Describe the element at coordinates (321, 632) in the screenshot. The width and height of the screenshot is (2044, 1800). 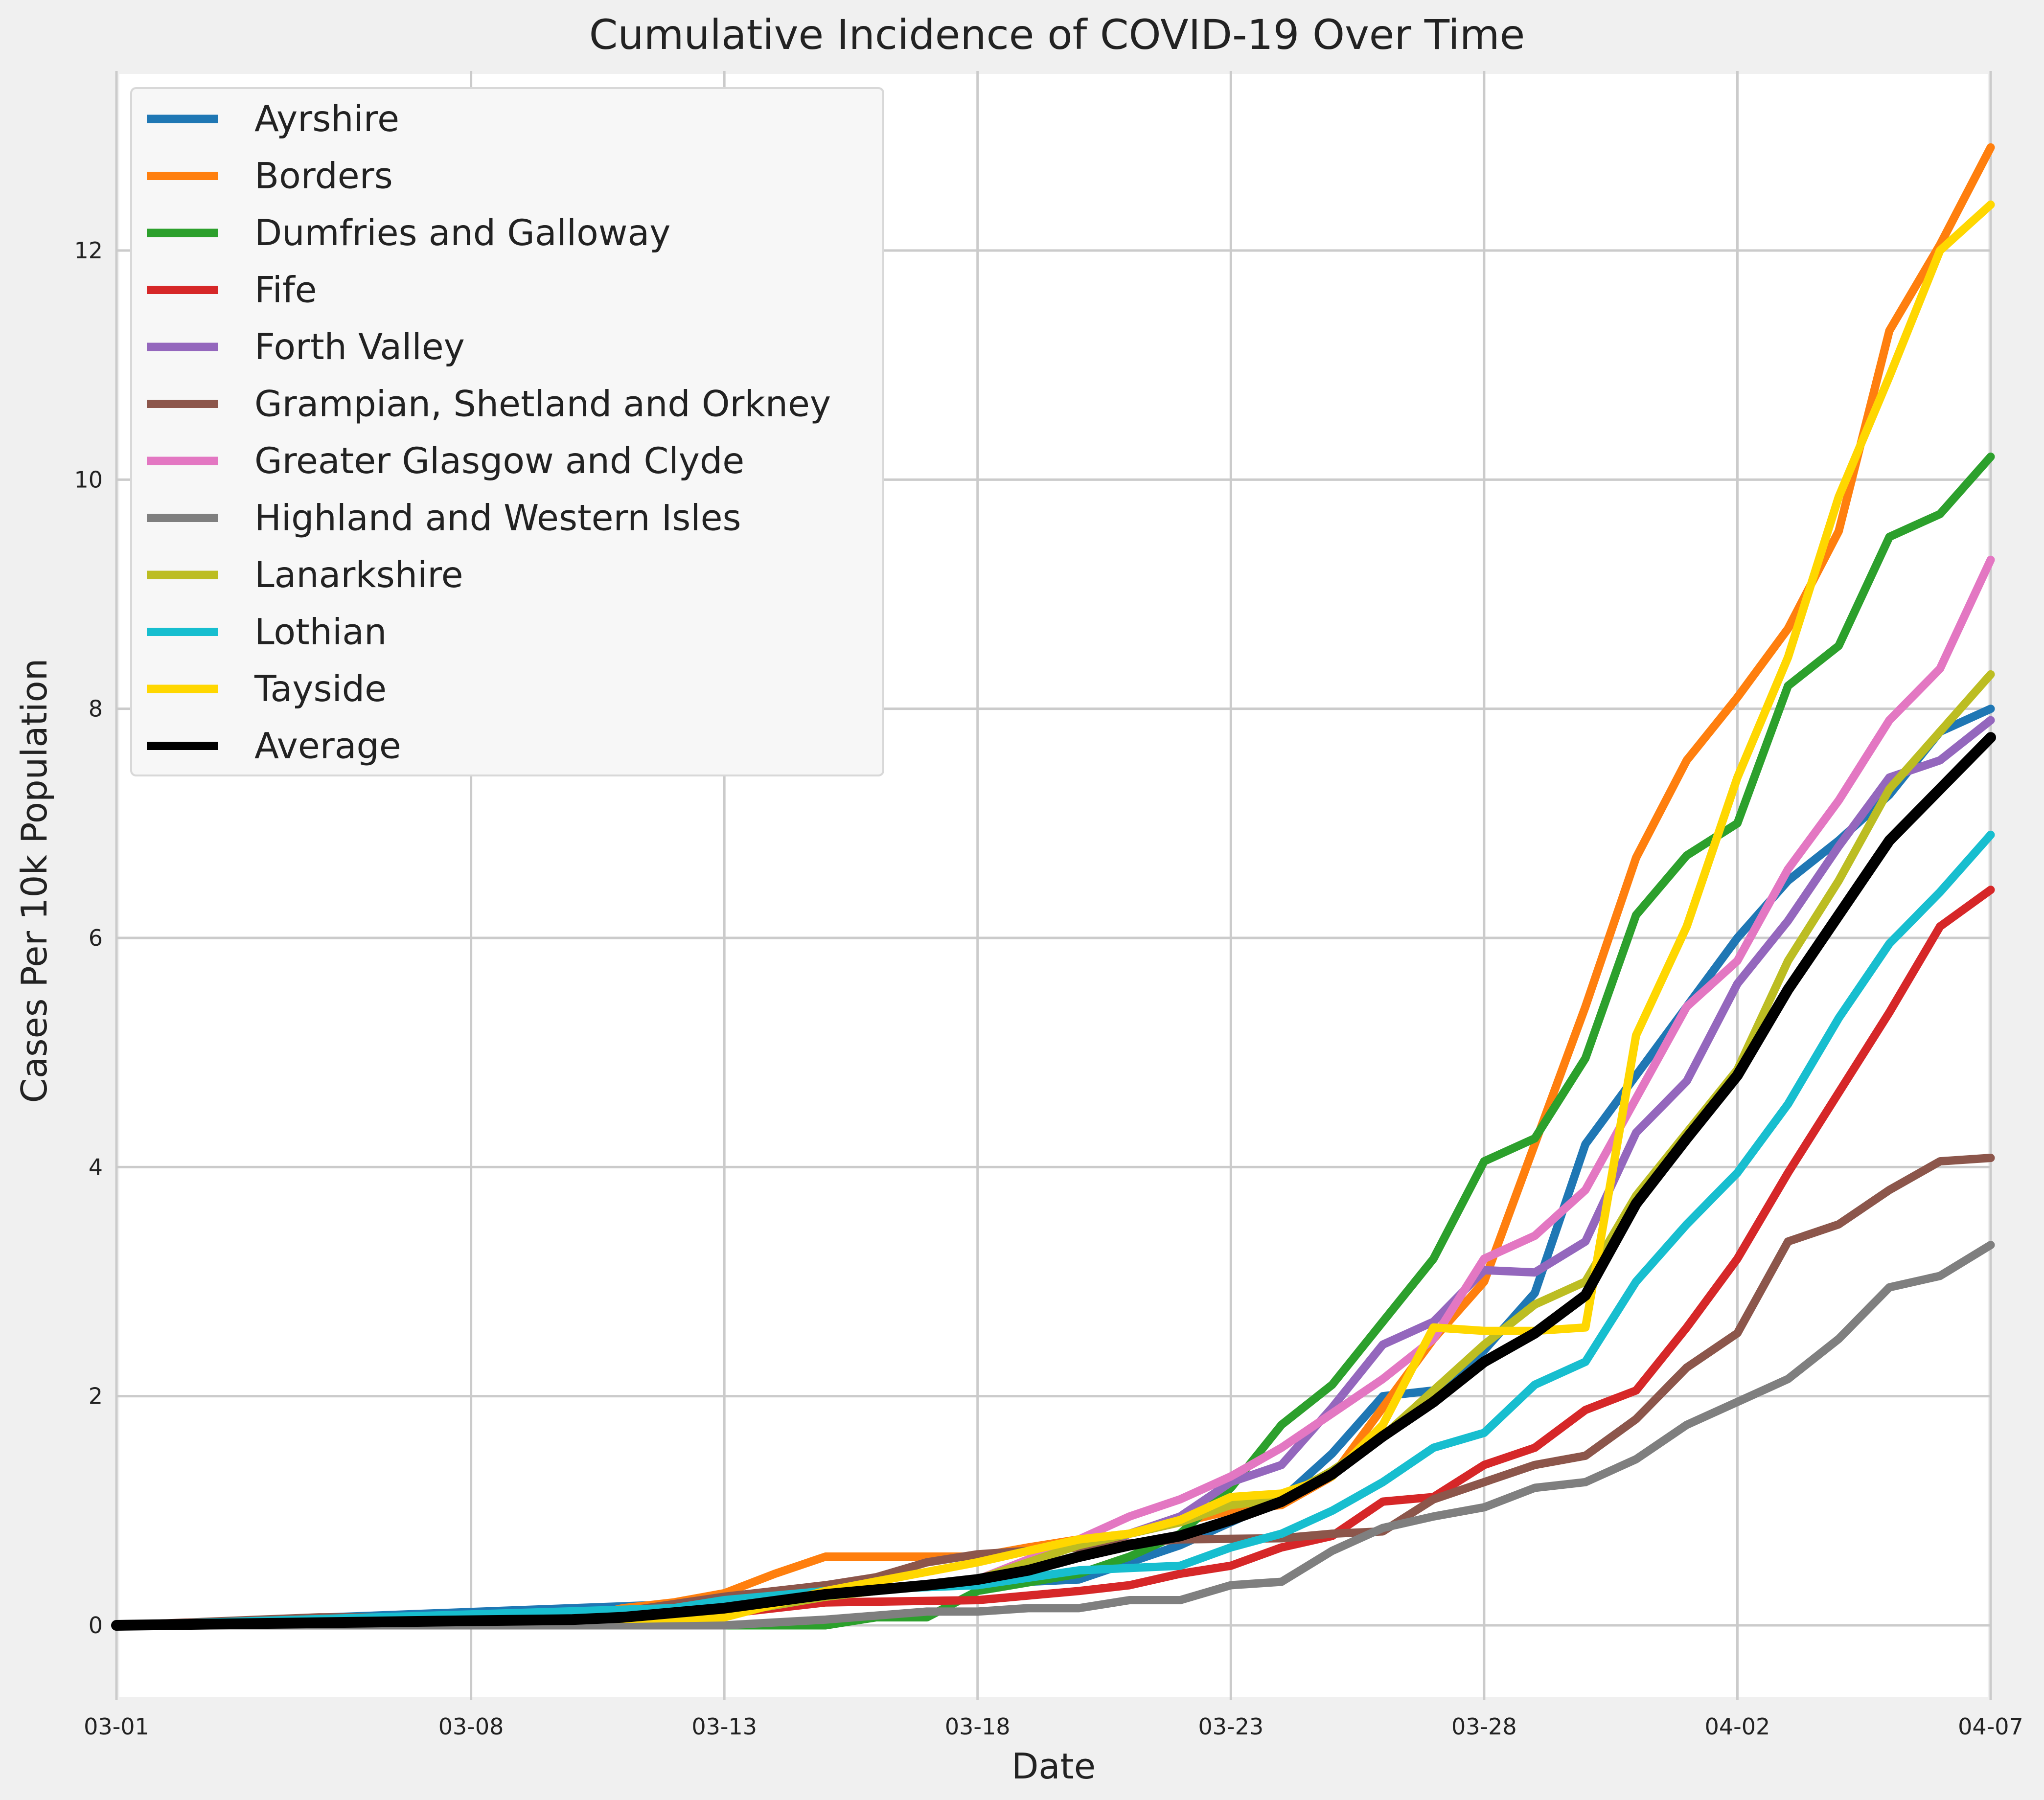
I see `legend-label: Lothian` at that location.